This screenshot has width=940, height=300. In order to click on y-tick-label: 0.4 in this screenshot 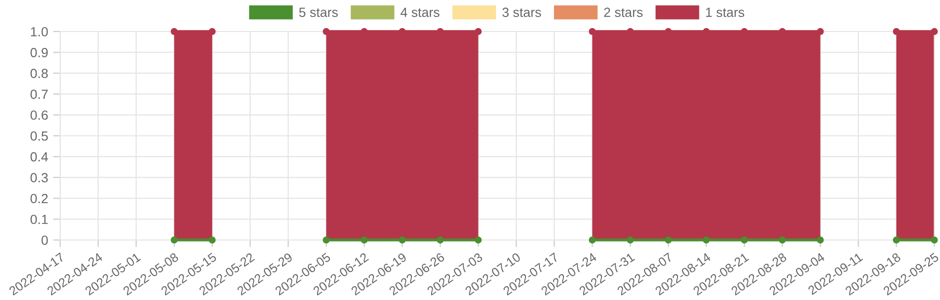, I will do `click(39, 157)`.